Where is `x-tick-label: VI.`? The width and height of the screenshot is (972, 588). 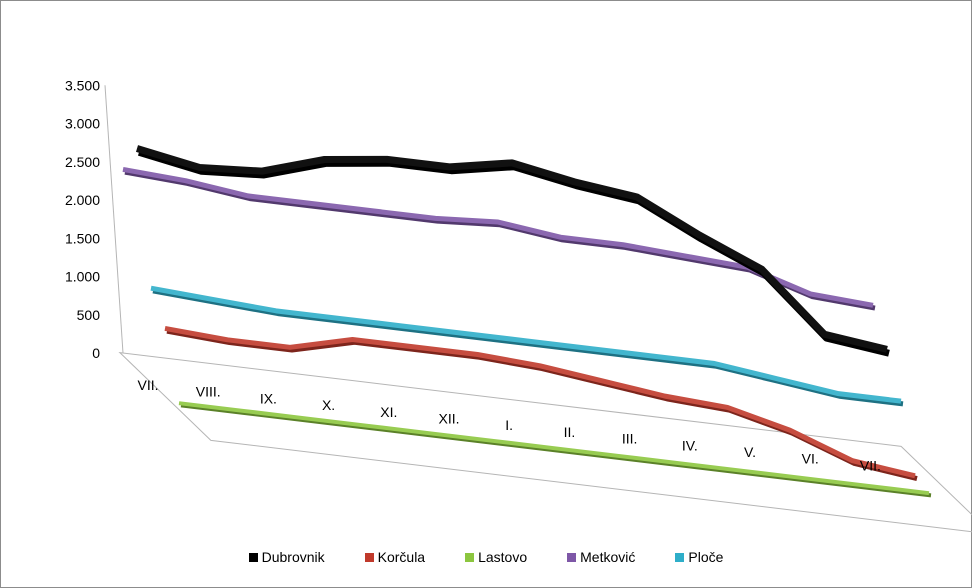
x-tick-label: VI. is located at coordinates (810, 459).